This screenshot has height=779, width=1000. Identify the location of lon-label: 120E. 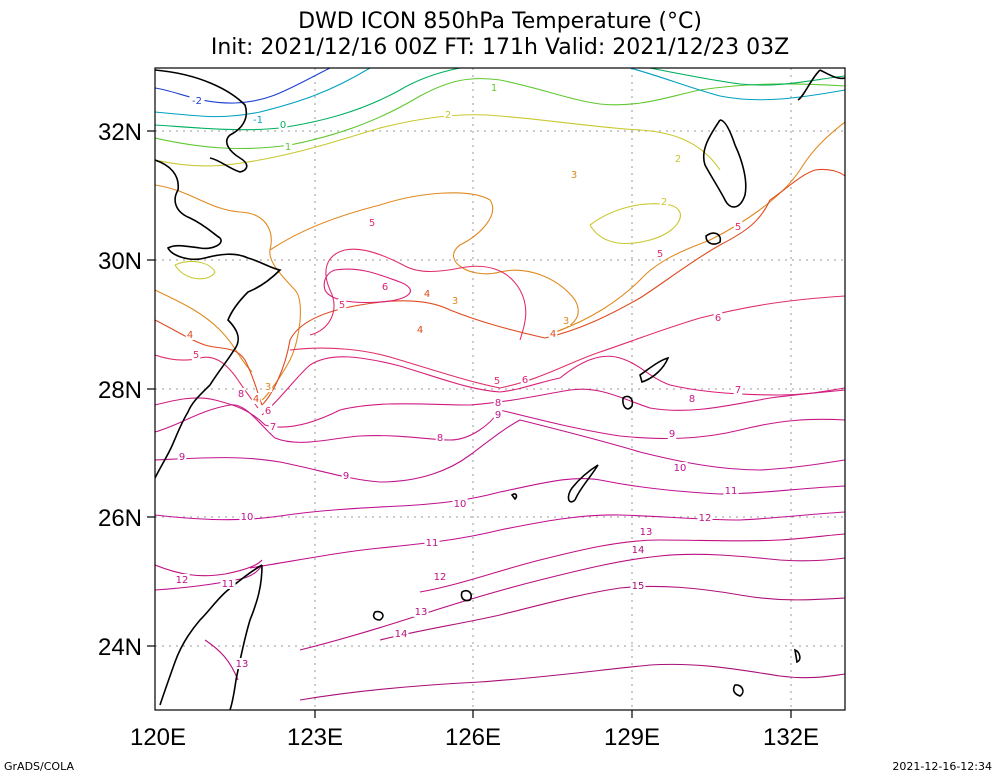
(158, 737).